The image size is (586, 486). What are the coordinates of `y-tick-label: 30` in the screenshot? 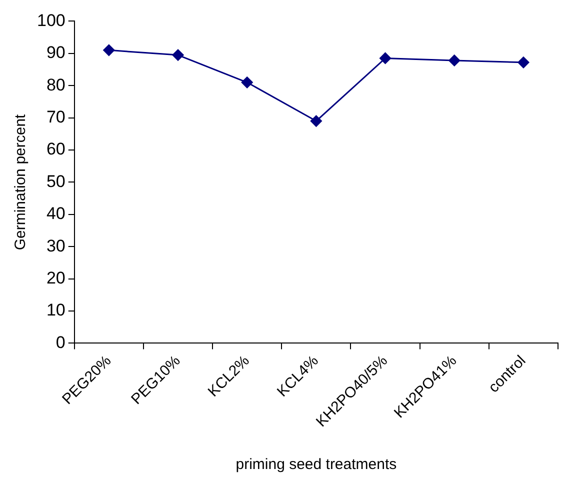 It's located at (56, 246).